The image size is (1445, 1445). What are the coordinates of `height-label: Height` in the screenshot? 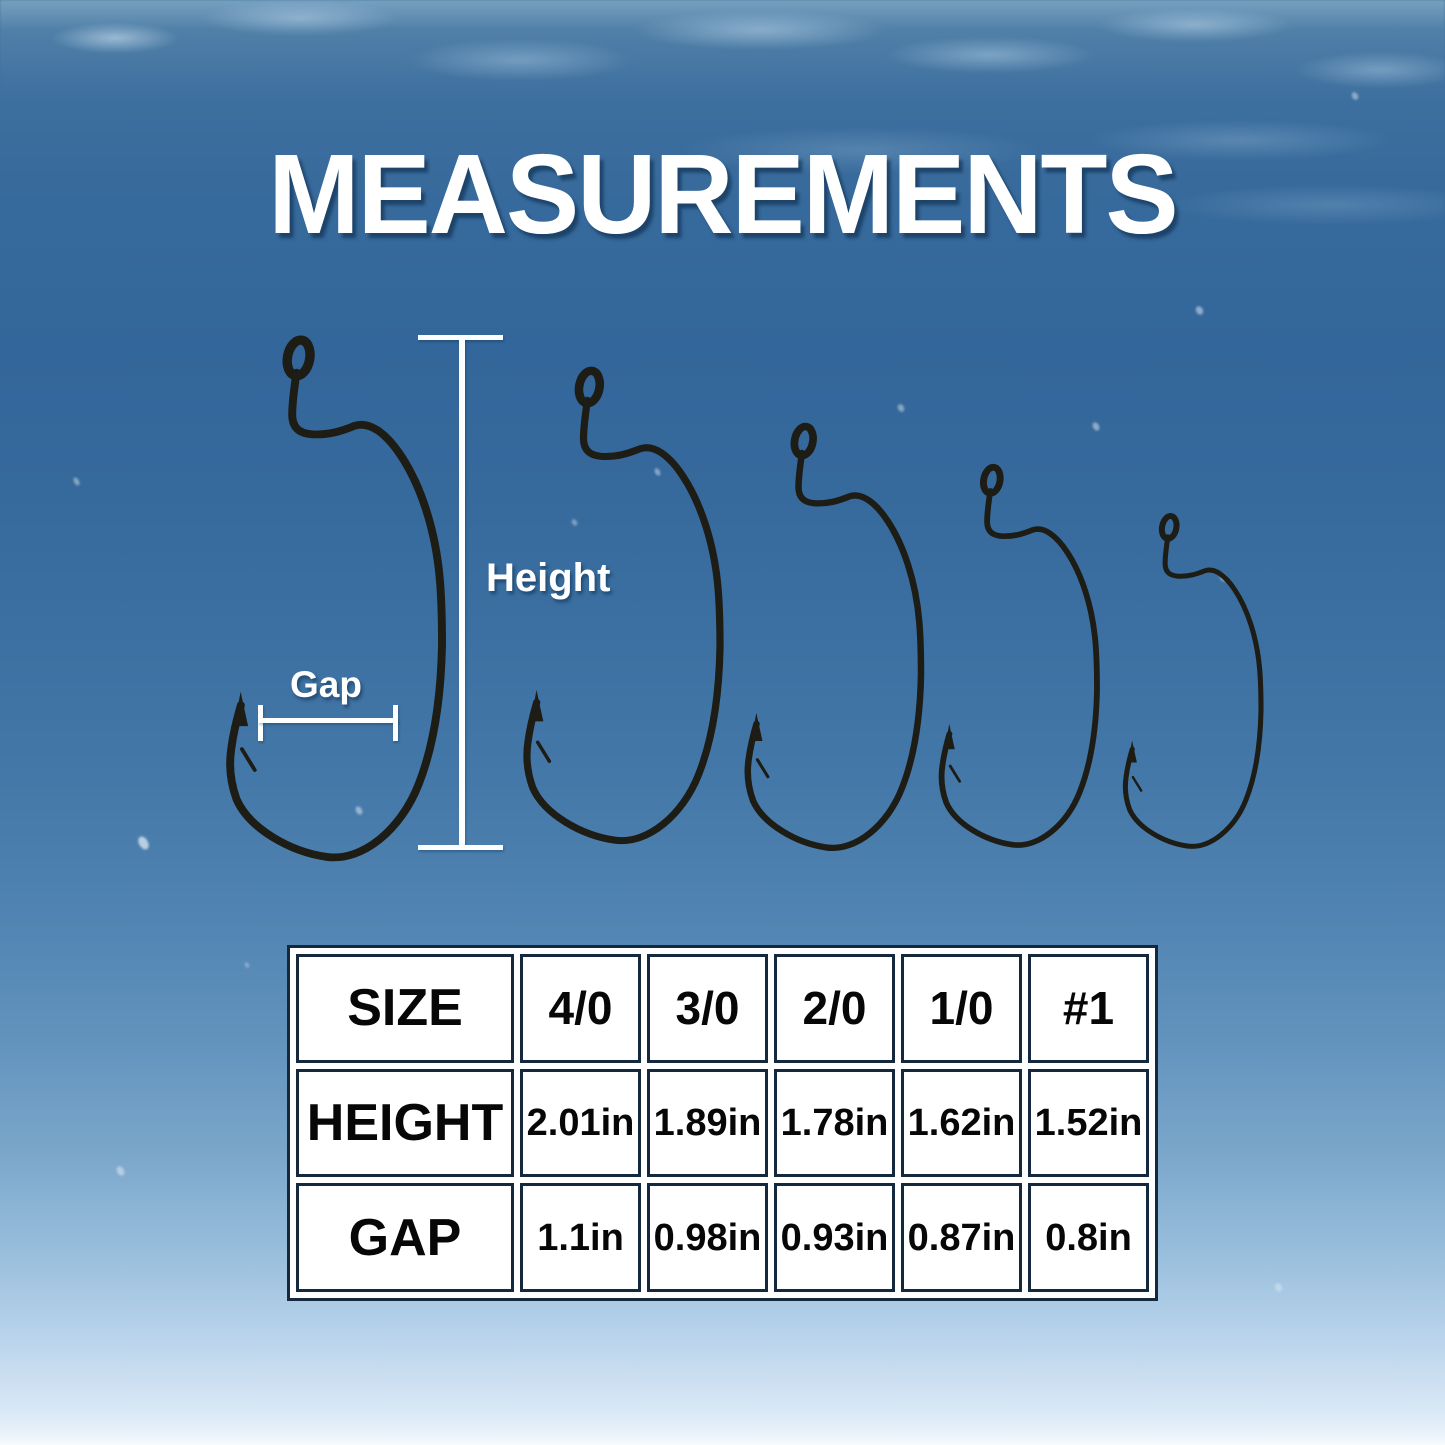 It's located at (548, 578).